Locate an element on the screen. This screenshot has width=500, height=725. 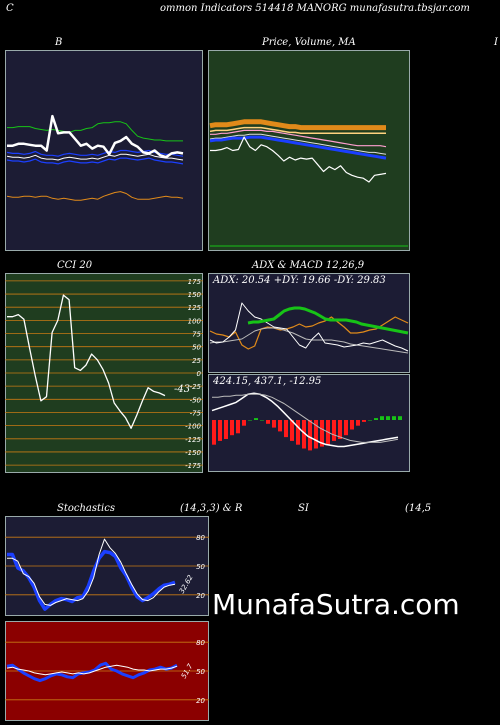
cci-tick-label: 175 is located at coordinates (195, 282).